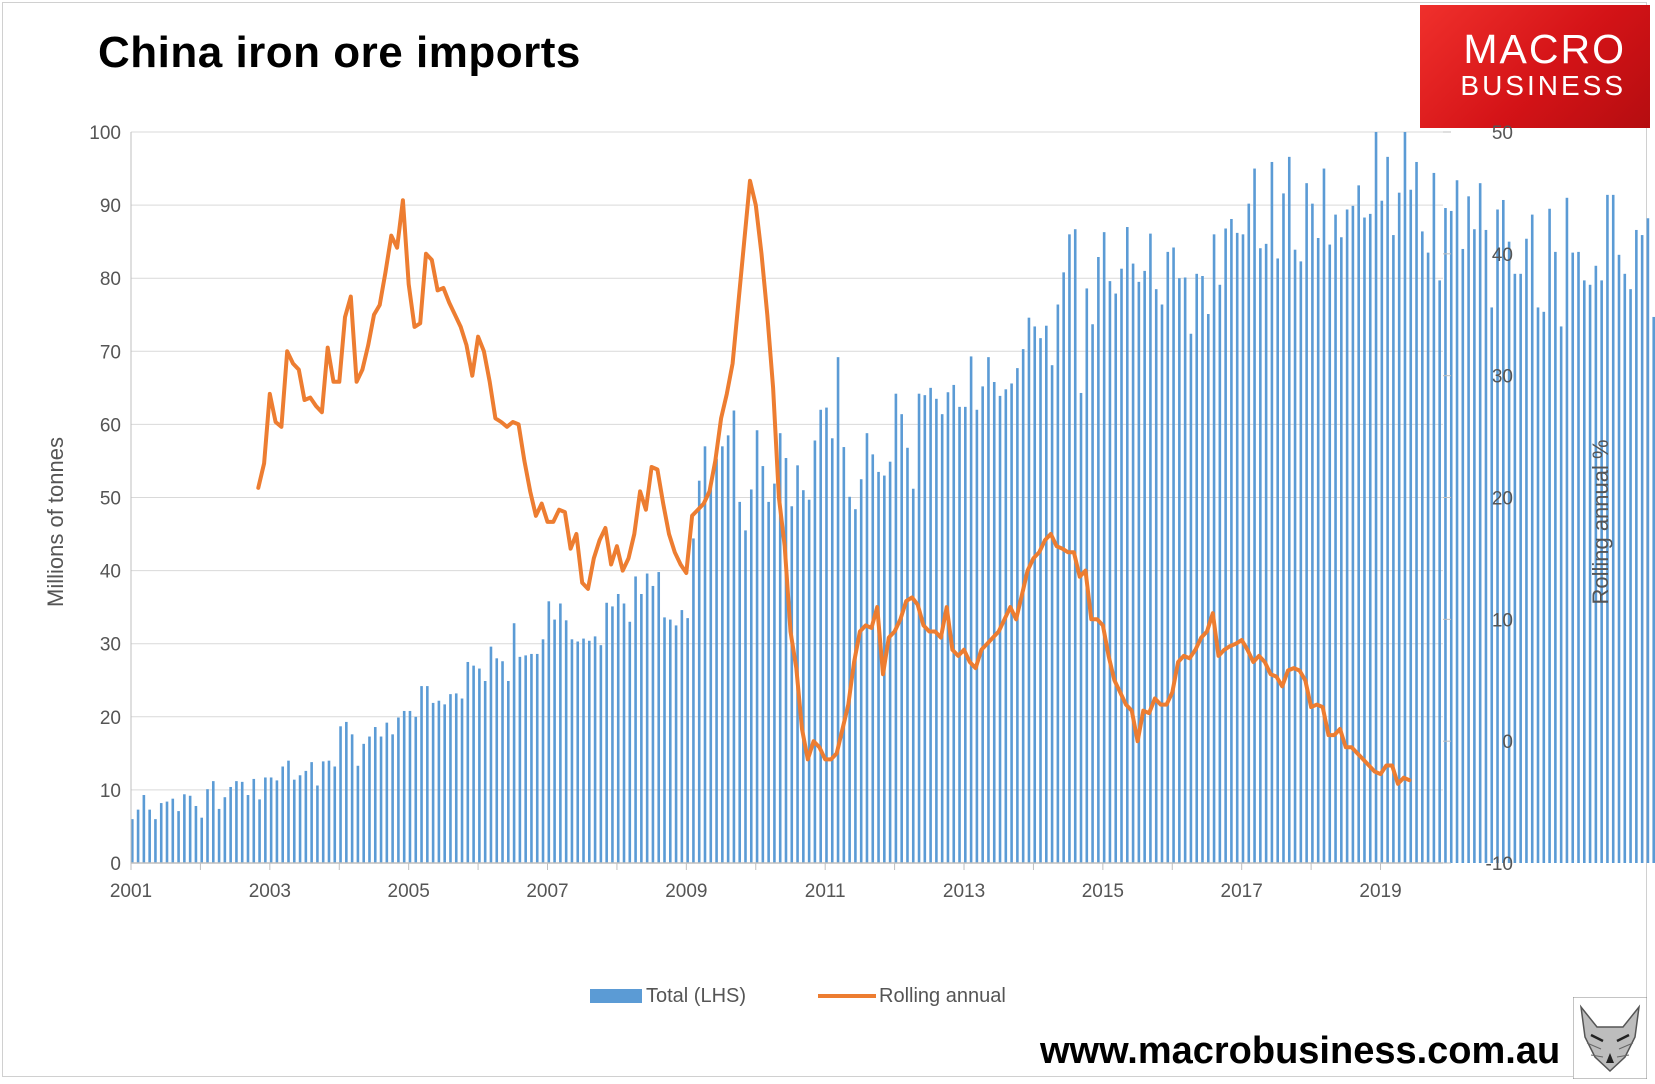 This screenshot has height=1084, width=1655. I want to click on left-tick-label: 100, so click(105, 133).